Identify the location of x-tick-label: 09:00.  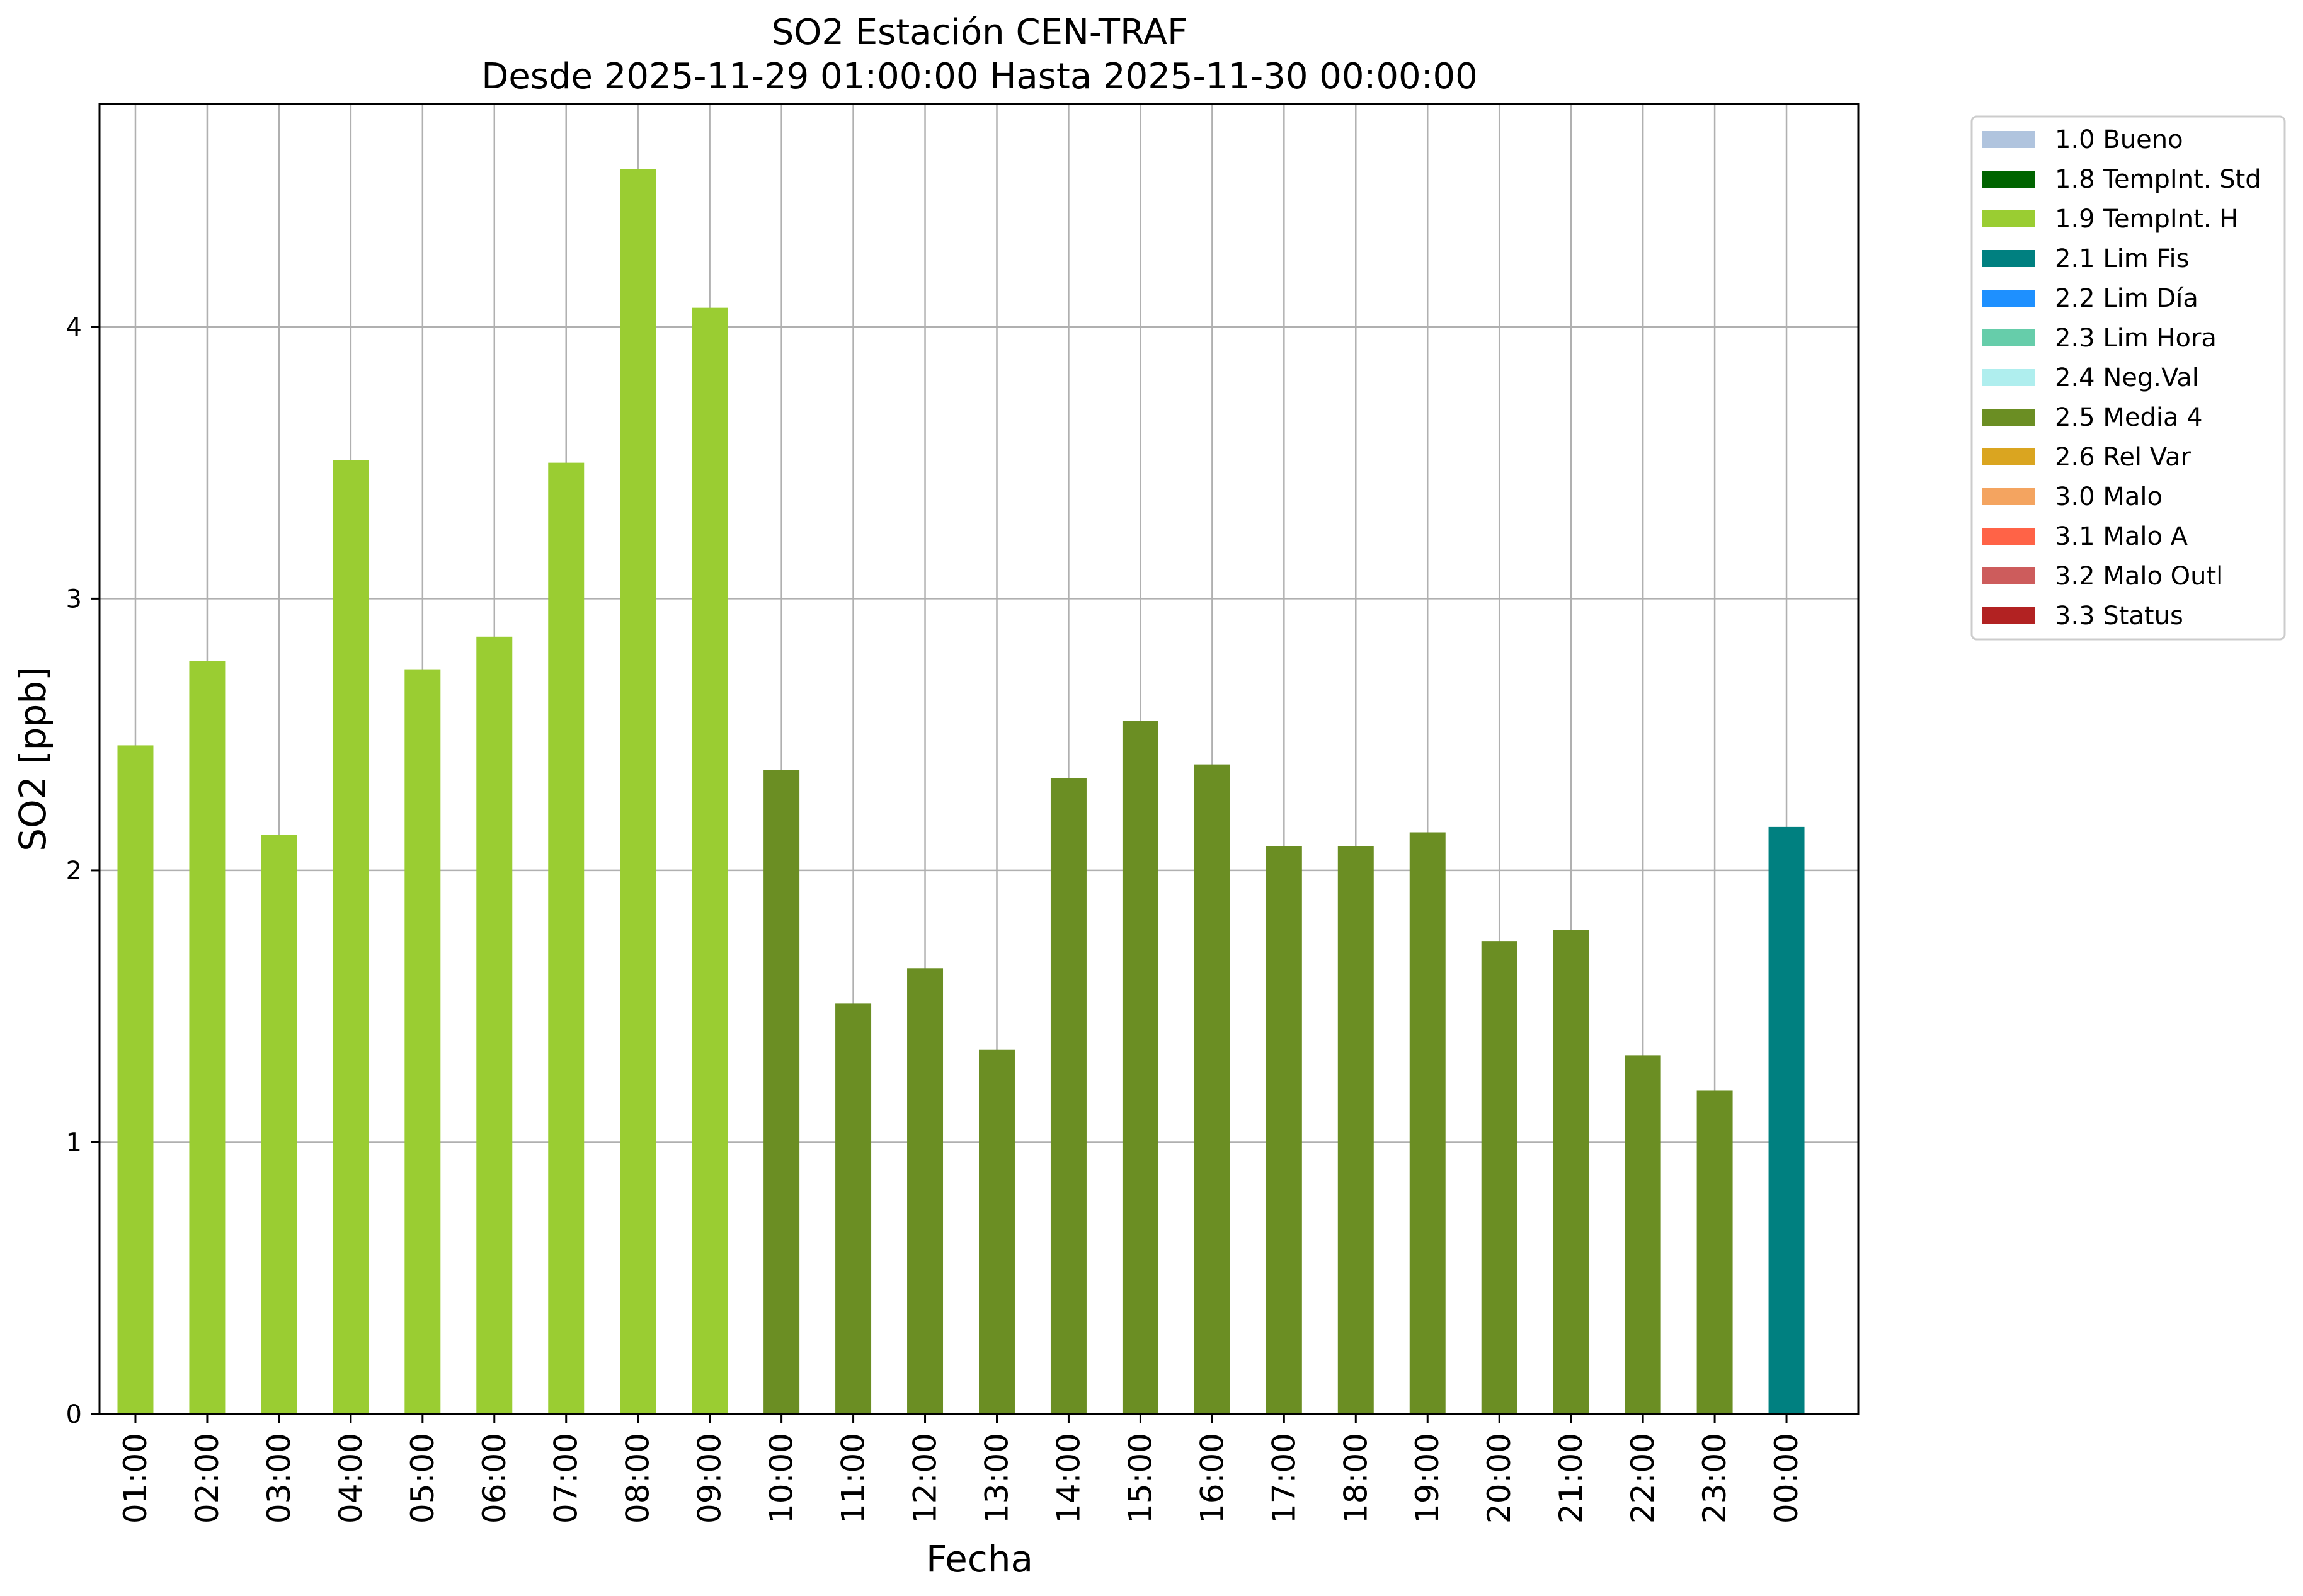
(710, 1478).